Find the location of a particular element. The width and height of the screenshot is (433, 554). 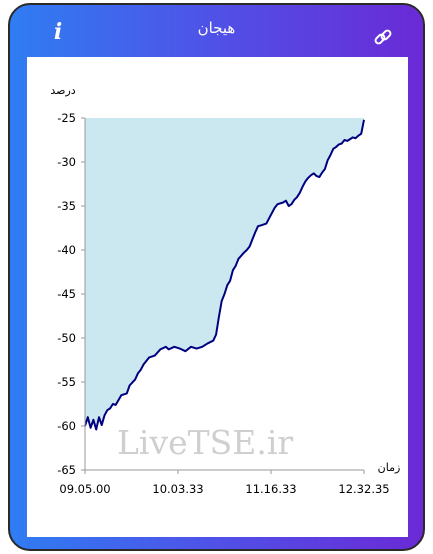

y-tick-label: -45 is located at coordinates (66, 294).